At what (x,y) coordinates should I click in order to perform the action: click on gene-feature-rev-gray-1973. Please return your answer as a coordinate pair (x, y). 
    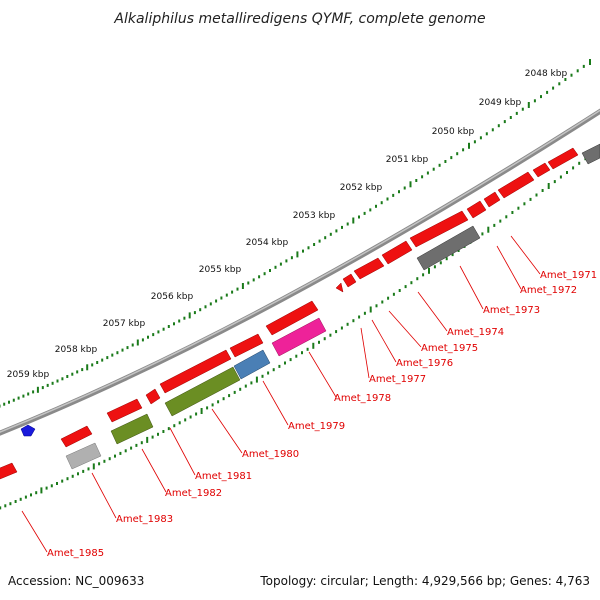
    Looking at the image, I should click on (448, 248).